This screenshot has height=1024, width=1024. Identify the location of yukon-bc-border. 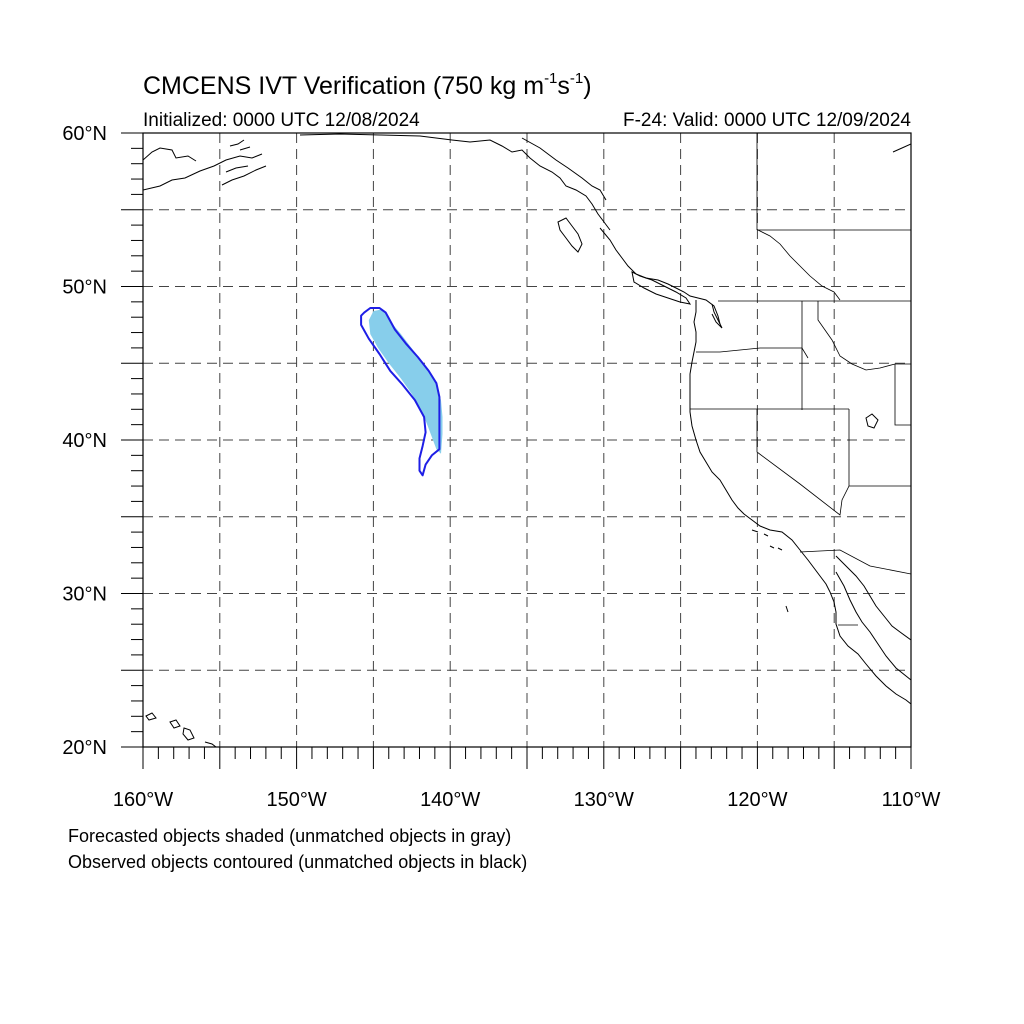
(833, 182).